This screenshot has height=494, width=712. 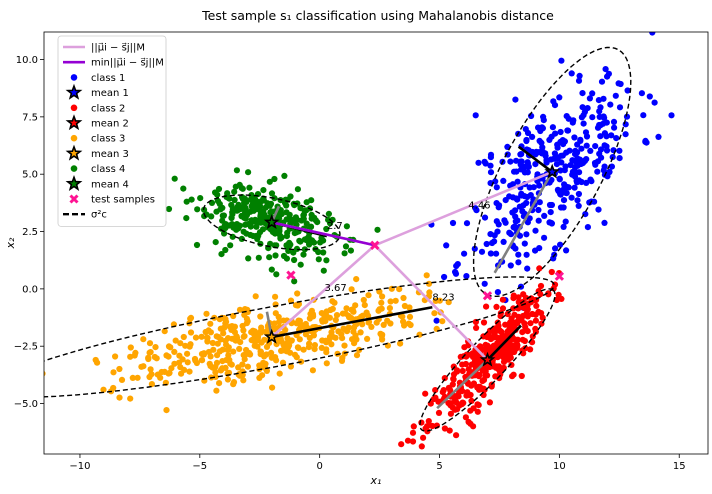 What do you see at coordinates (74, 152) in the screenshot?
I see `legend-star-swatch` at bounding box center [74, 152].